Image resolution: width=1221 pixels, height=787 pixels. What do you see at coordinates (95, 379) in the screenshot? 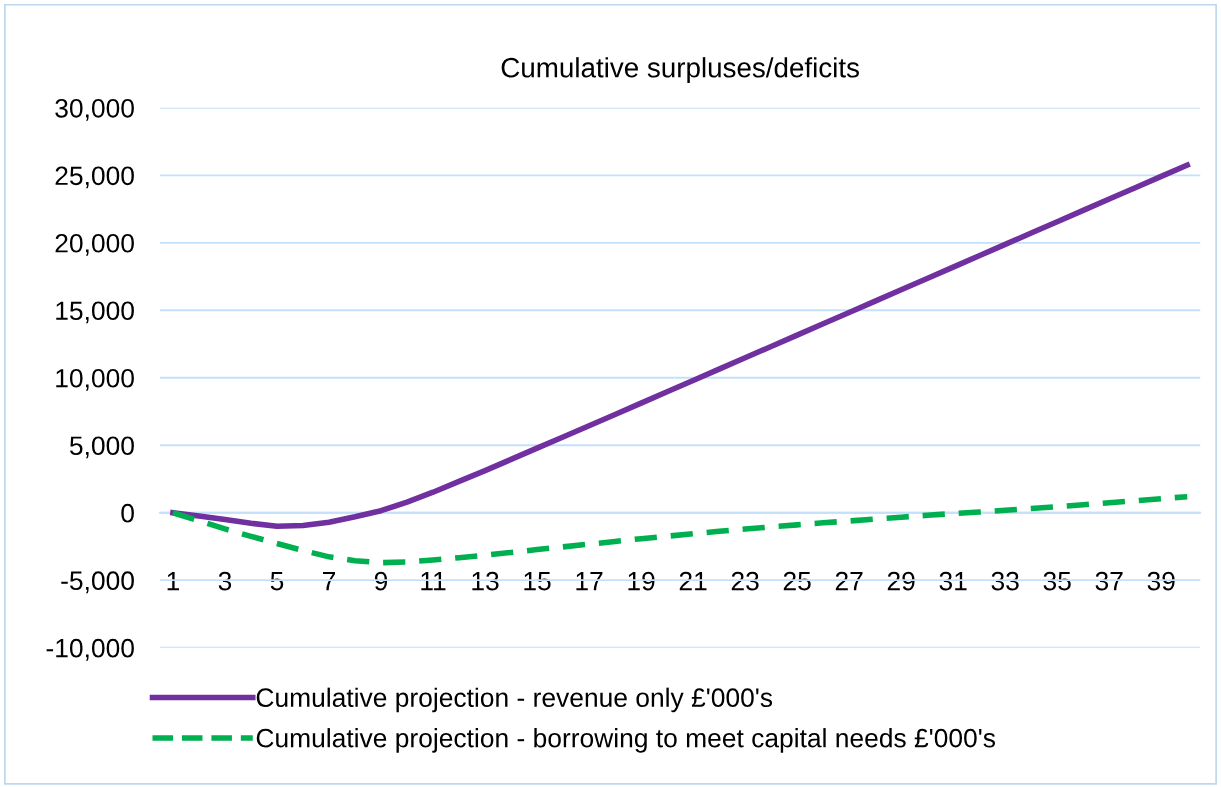
I see `y-tick-label: 10,000` at bounding box center [95, 379].